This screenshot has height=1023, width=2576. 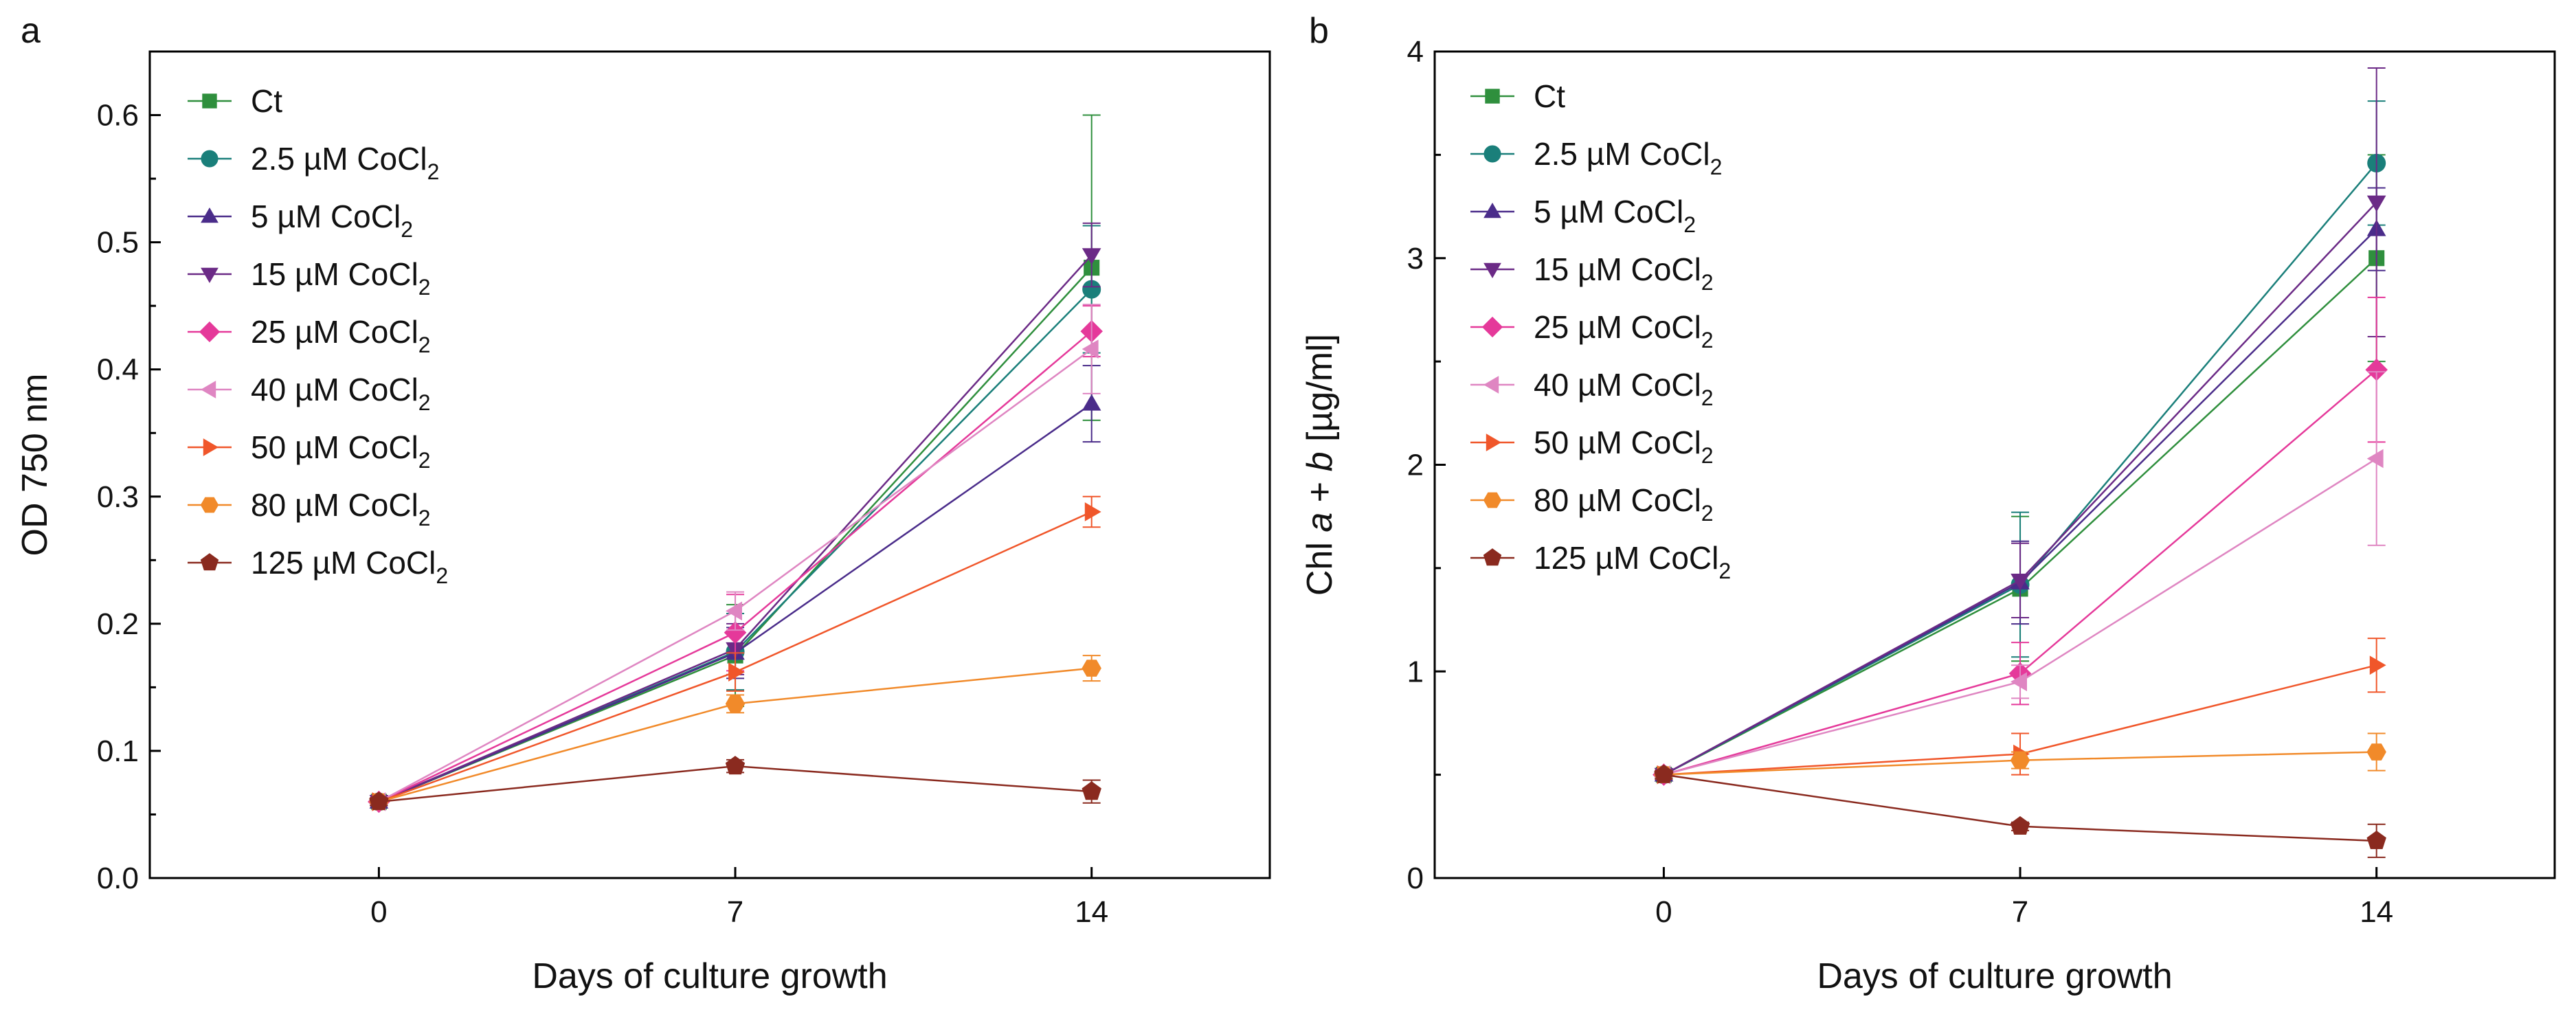 I want to click on y-axis-label: OD 750 nm, so click(x=35, y=466).